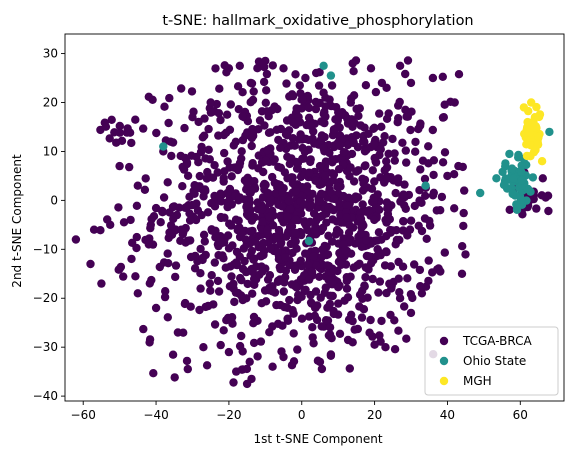 Image resolution: width=574 pixels, height=455 pixels. I want to click on legend: TCGA-BRCA Ohio State MGH, so click(491, 361).